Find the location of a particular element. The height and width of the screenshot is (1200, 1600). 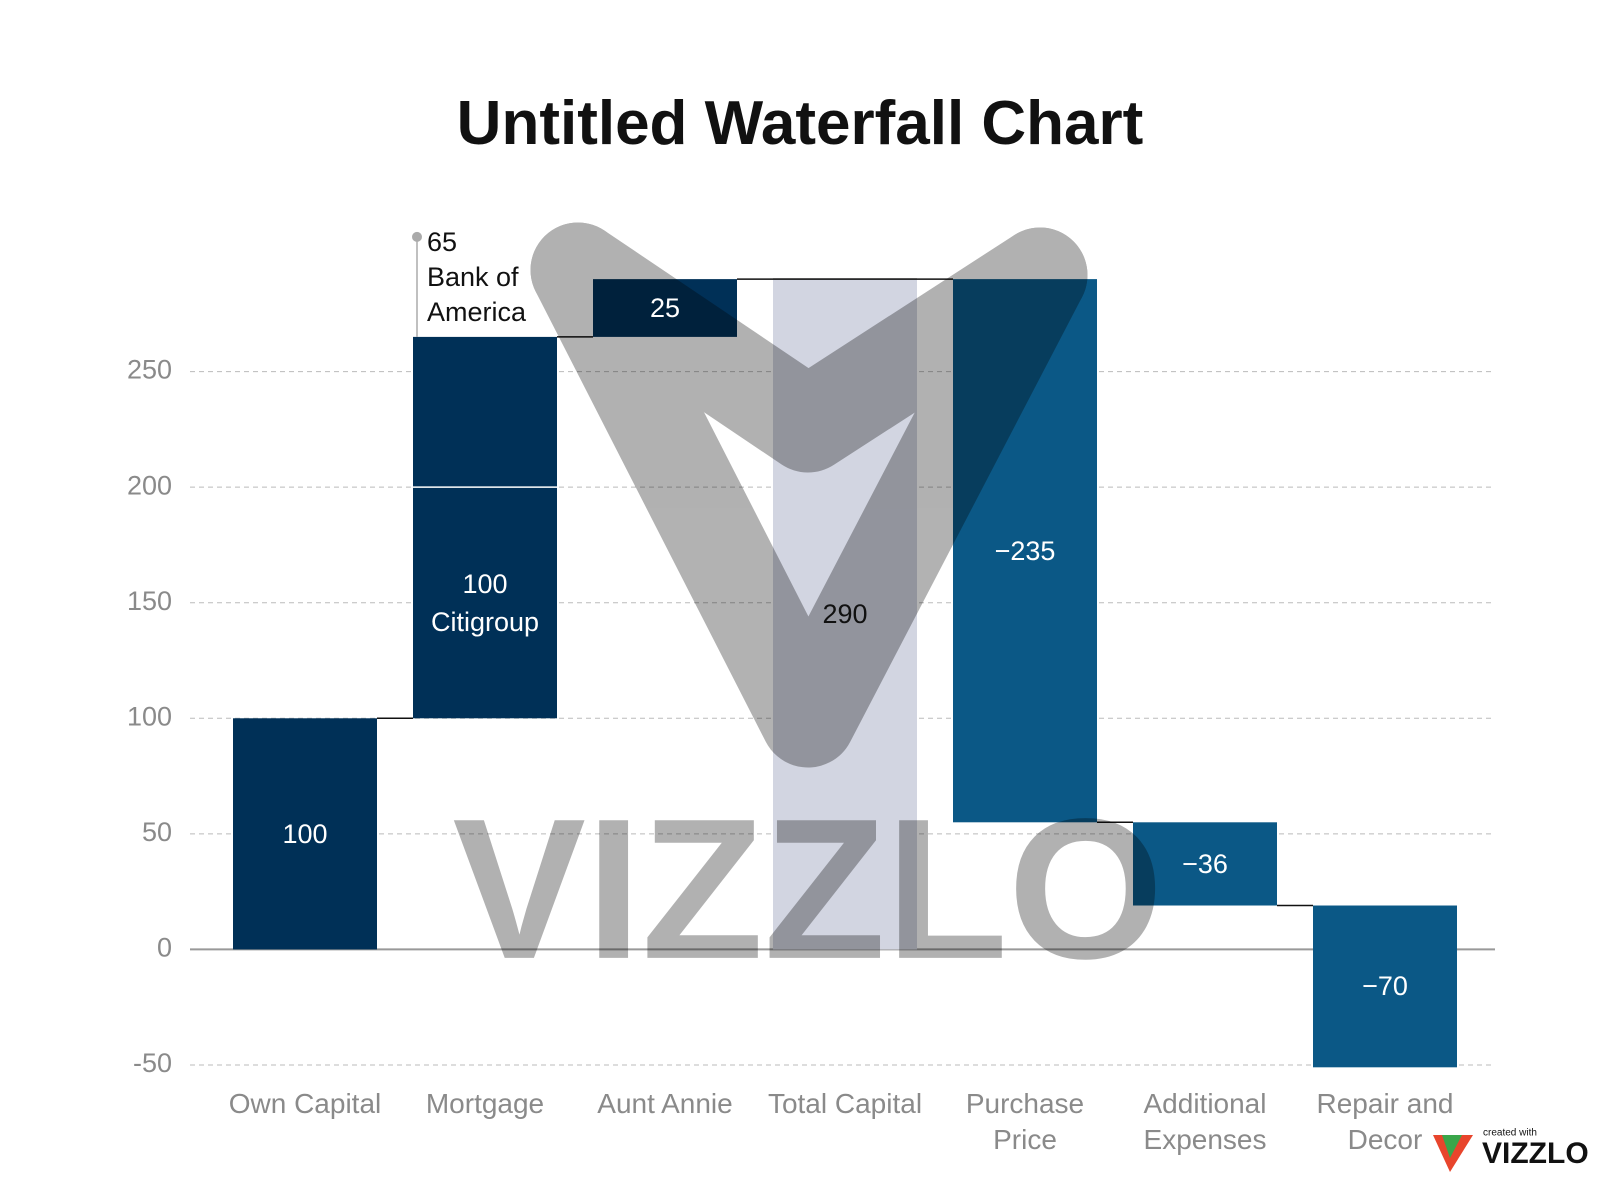

data-label: −235 is located at coordinates (1025, 551).